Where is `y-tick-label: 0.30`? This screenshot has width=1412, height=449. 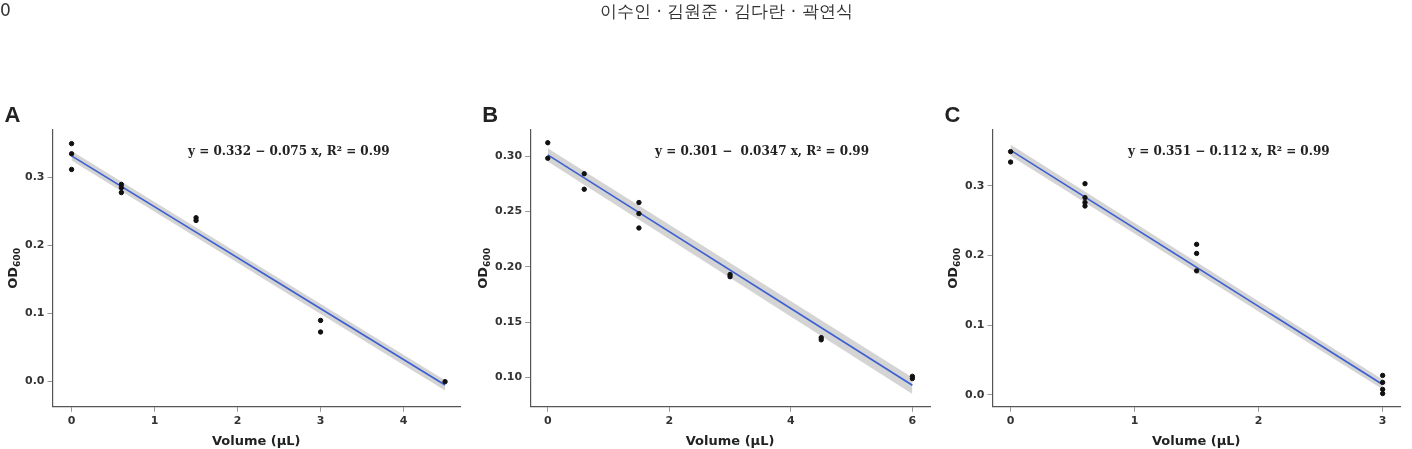
y-tick-label: 0.30 is located at coordinates (509, 155).